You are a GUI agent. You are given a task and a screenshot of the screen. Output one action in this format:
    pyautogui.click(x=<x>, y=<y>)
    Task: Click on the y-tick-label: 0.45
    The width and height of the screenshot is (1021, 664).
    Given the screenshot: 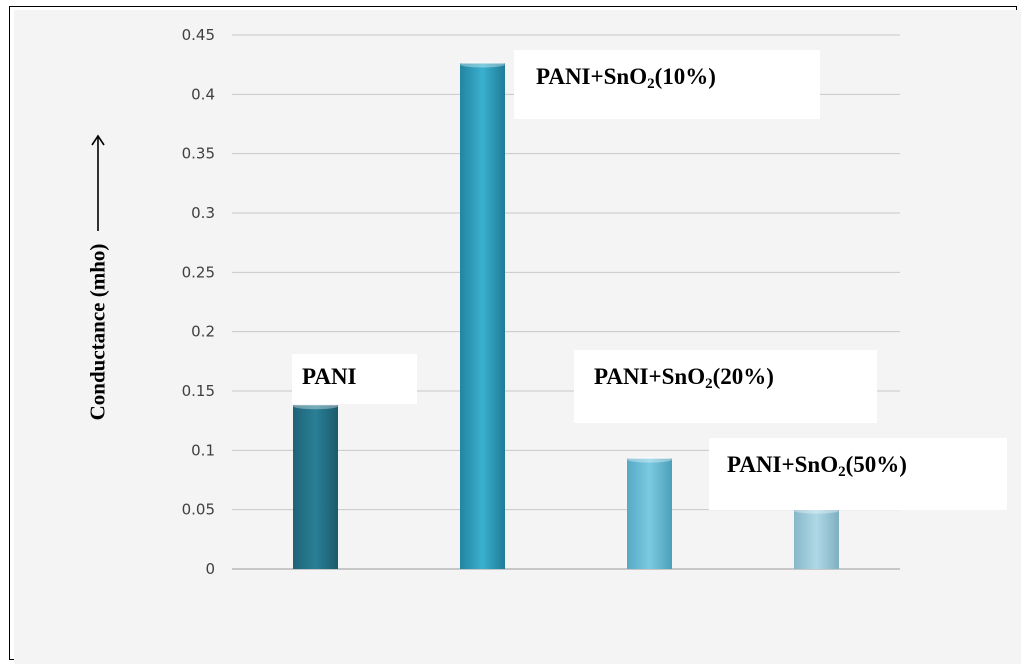 What is the action you would take?
    pyautogui.click(x=198, y=35)
    